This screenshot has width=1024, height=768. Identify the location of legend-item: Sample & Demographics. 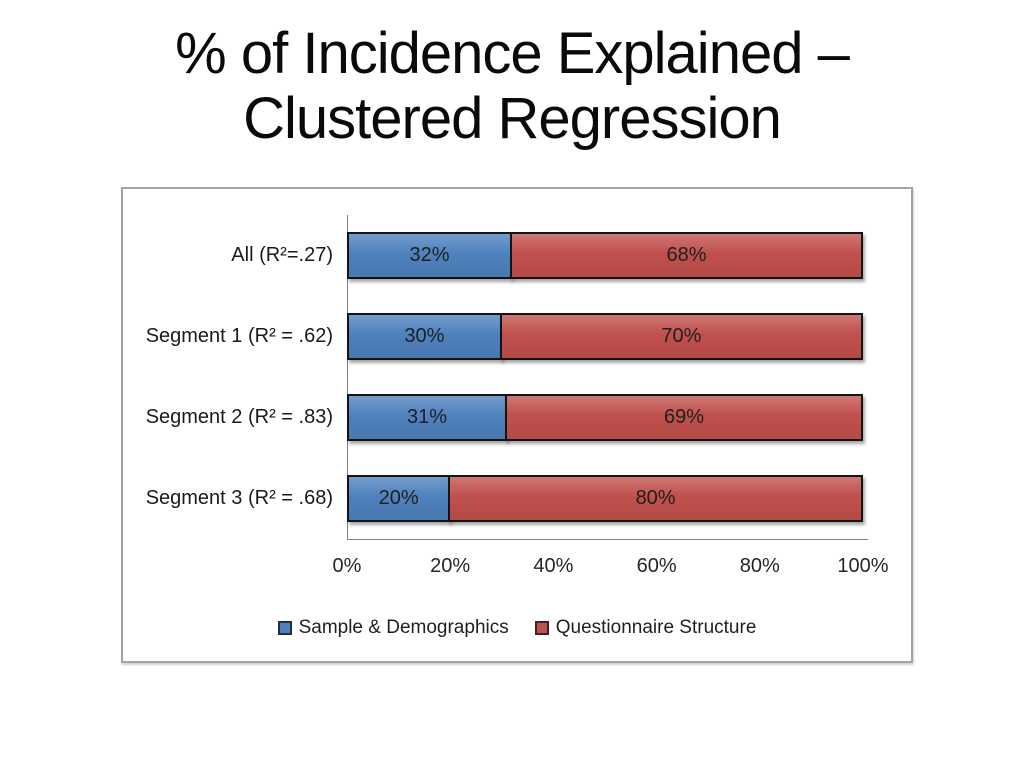
(393, 628).